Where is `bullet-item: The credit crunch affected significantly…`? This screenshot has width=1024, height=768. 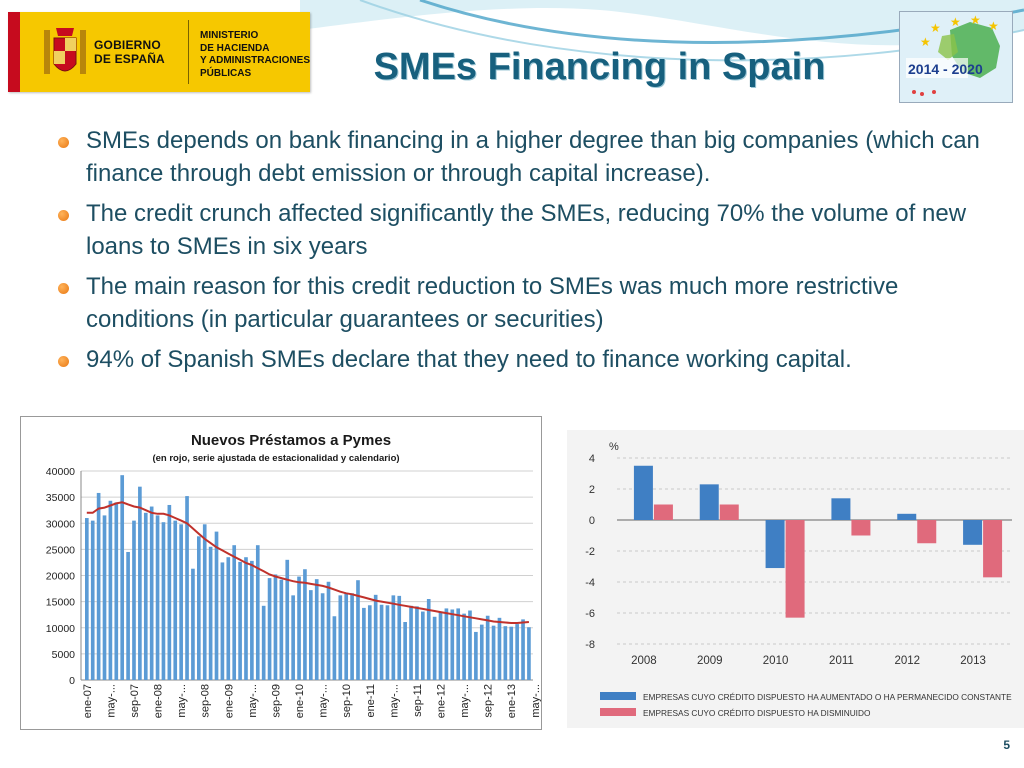 bullet-item: The credit crunch affected significantly… is located at coordinates (528, 230).